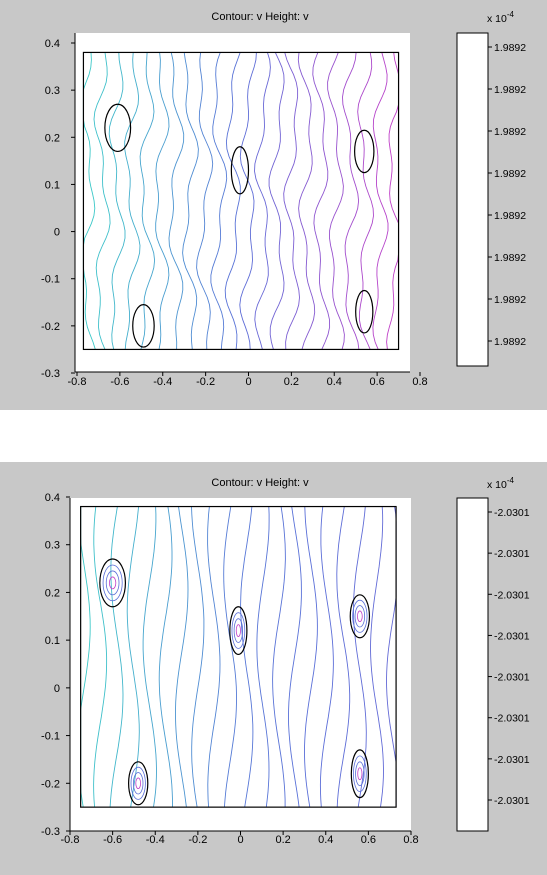 Image resolution: width=547 pixels, height=875 pixels. I want to click on y-tick-label: 0.1, so click(52, 641).